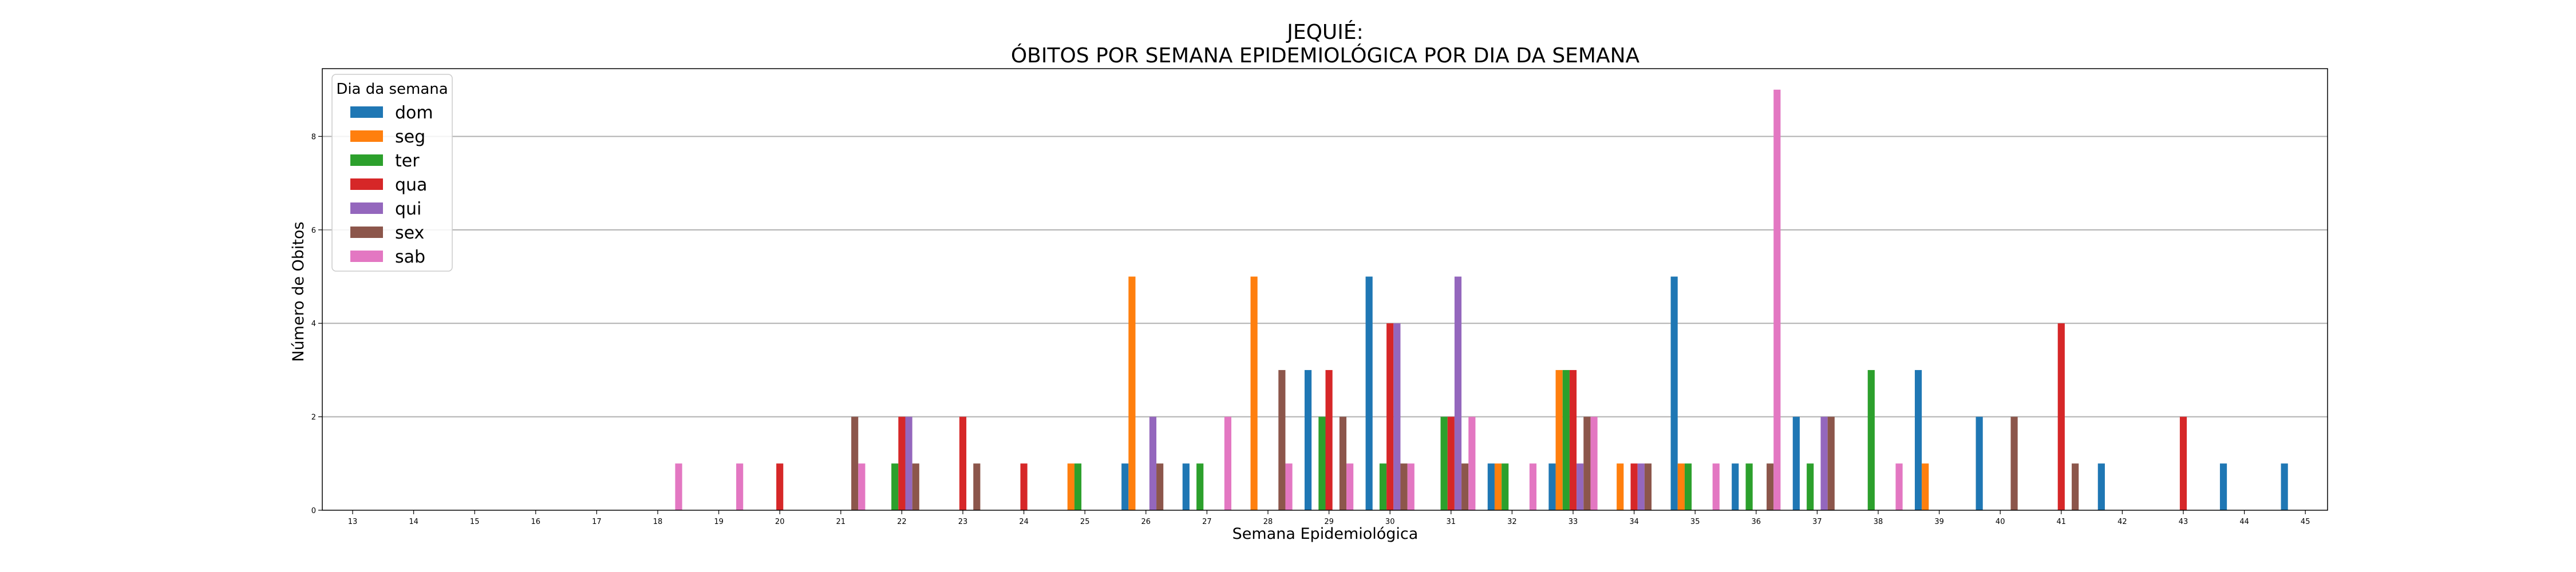  What do you see at coordinates (410, 137) in the screenshot?
I see `legend-label-seg: seg` at bounding box center [410, 137].